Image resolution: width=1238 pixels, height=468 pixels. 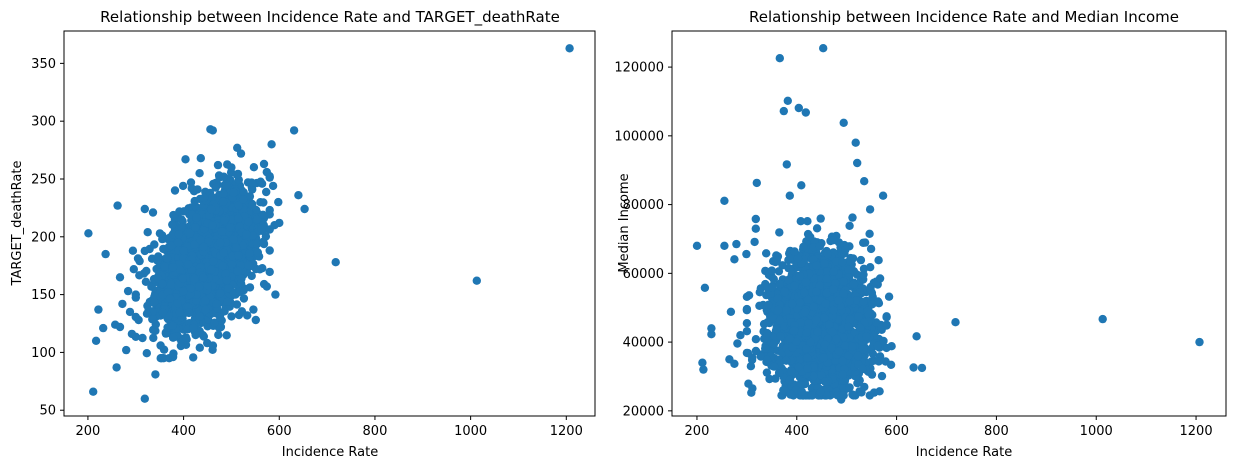 What do you see at coordinates (43, 64) in the screenshot?
I see `y-tick-label: 350` at bounding box center [43, 64].